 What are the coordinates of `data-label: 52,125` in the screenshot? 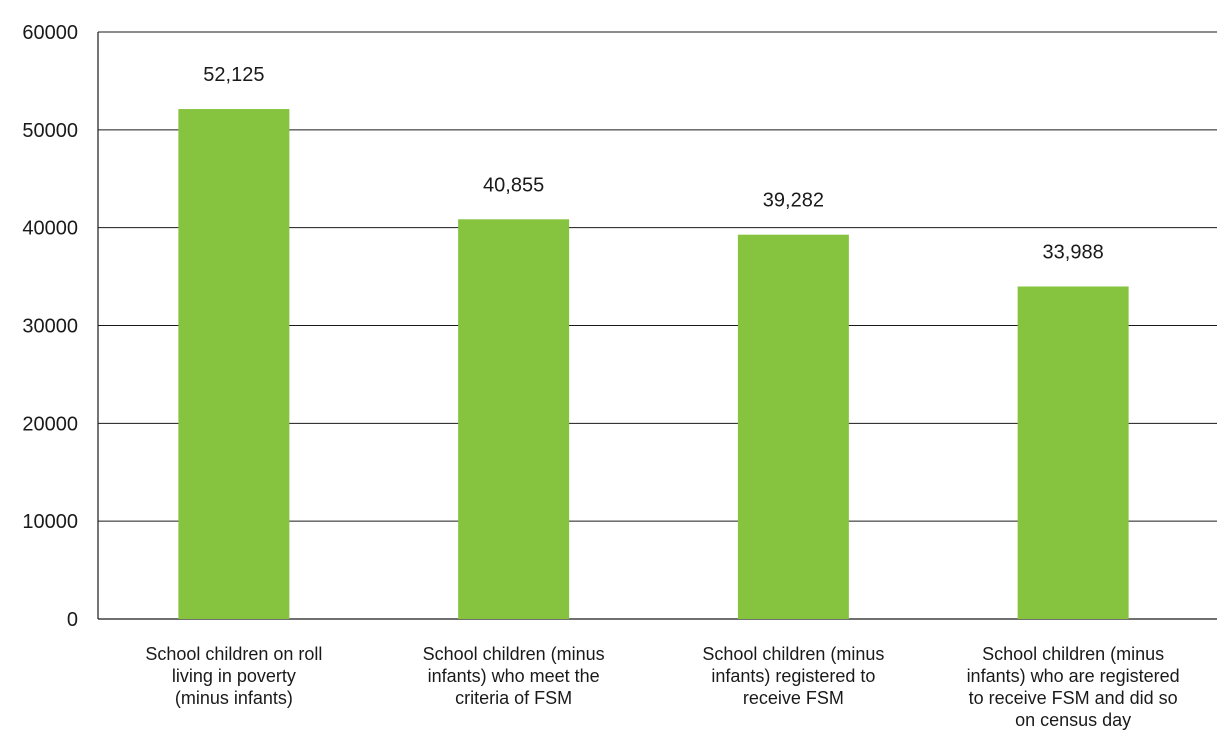 It's located at (233, 75).